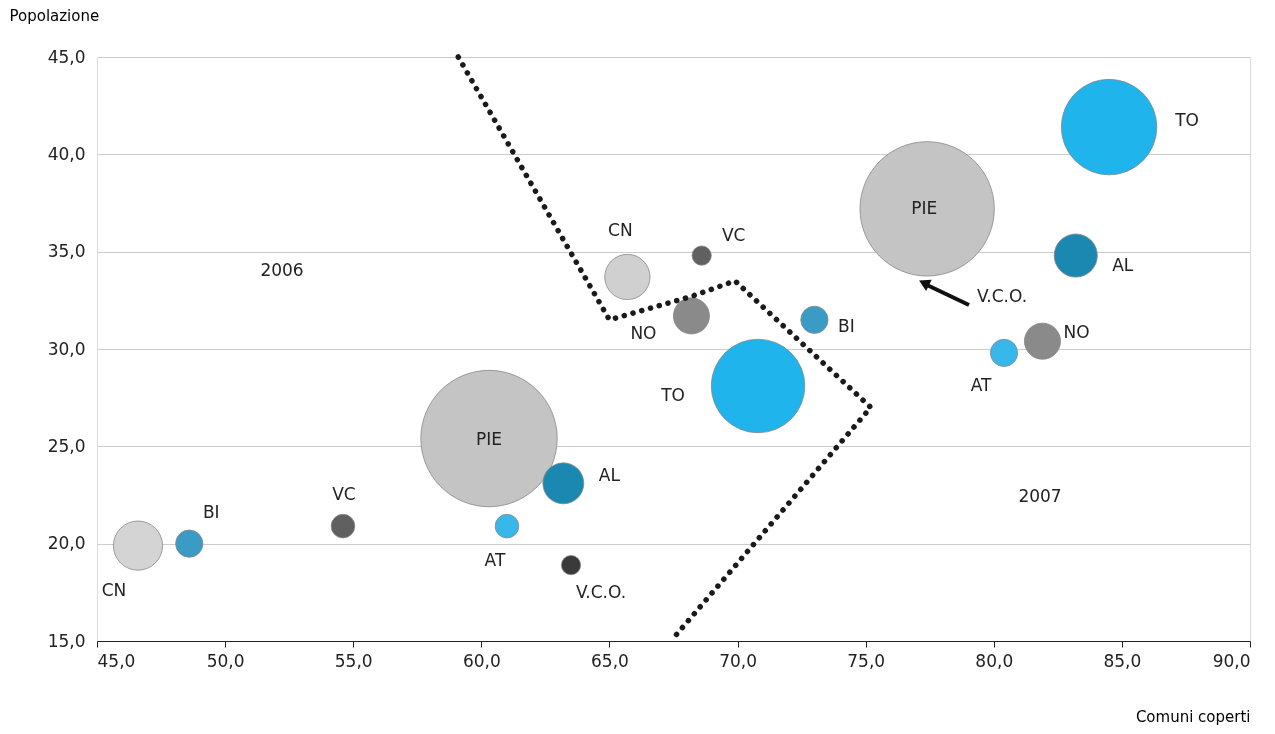 Image resolution: width=1275 pixels, height=734 pixels. Describe the element at coordinates (225, 660) in the screenshot. I see `x-tick-label: 50,0` at that location.